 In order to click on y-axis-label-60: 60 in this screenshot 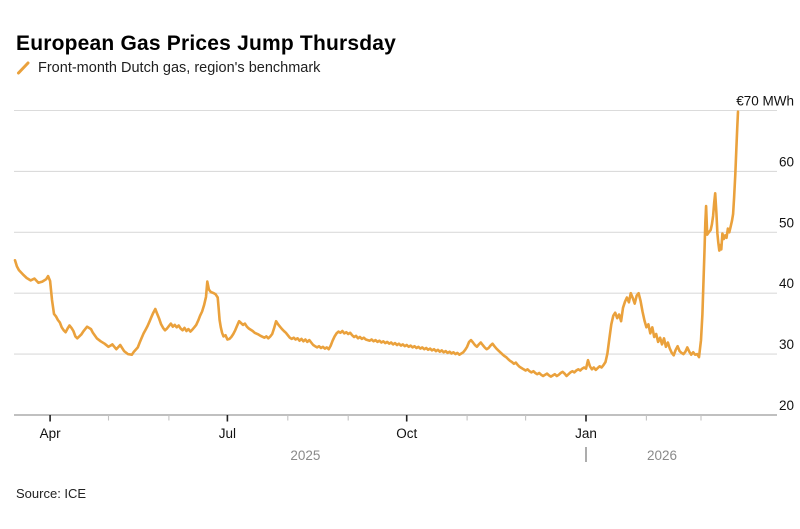, I will do `click(786, 161)`.